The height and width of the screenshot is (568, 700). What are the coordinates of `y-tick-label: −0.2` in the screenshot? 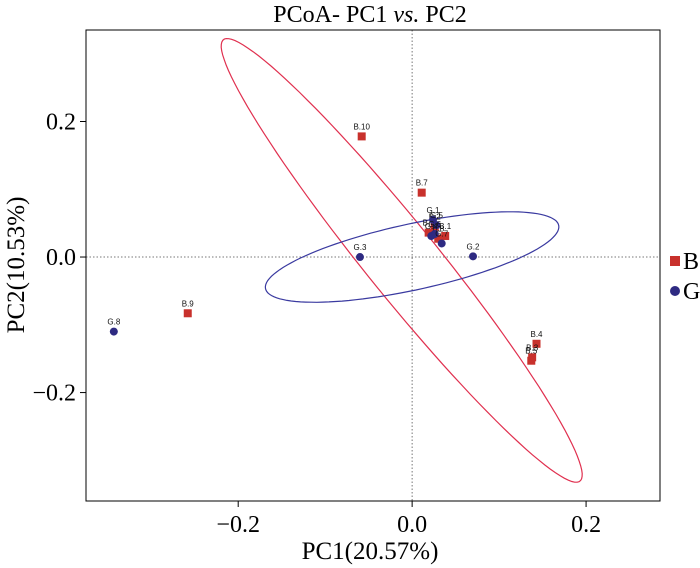 It's located at (54, 394).